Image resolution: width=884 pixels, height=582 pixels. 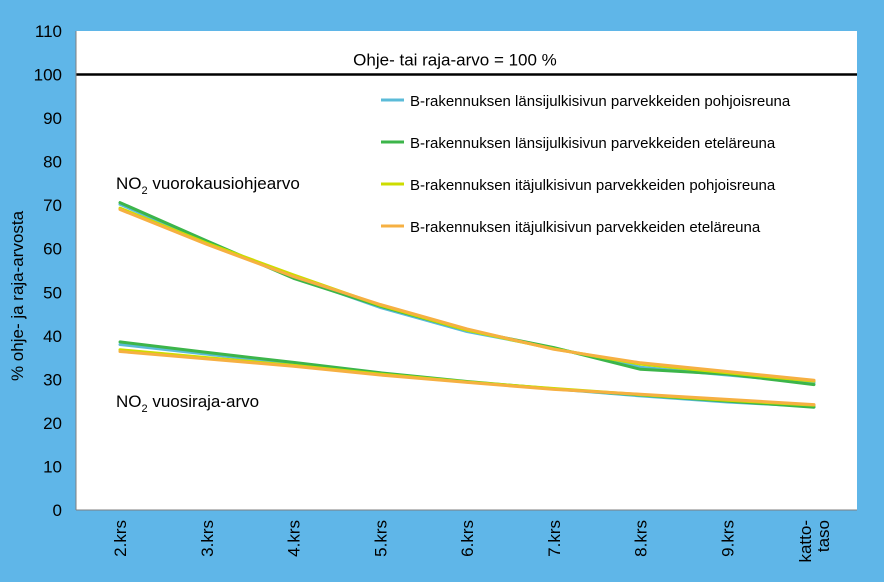 What do you see at coordinates (145, 191) in the screenshot?
I see `annotation-daily-sub: 2` at bounding box center [145, 191].